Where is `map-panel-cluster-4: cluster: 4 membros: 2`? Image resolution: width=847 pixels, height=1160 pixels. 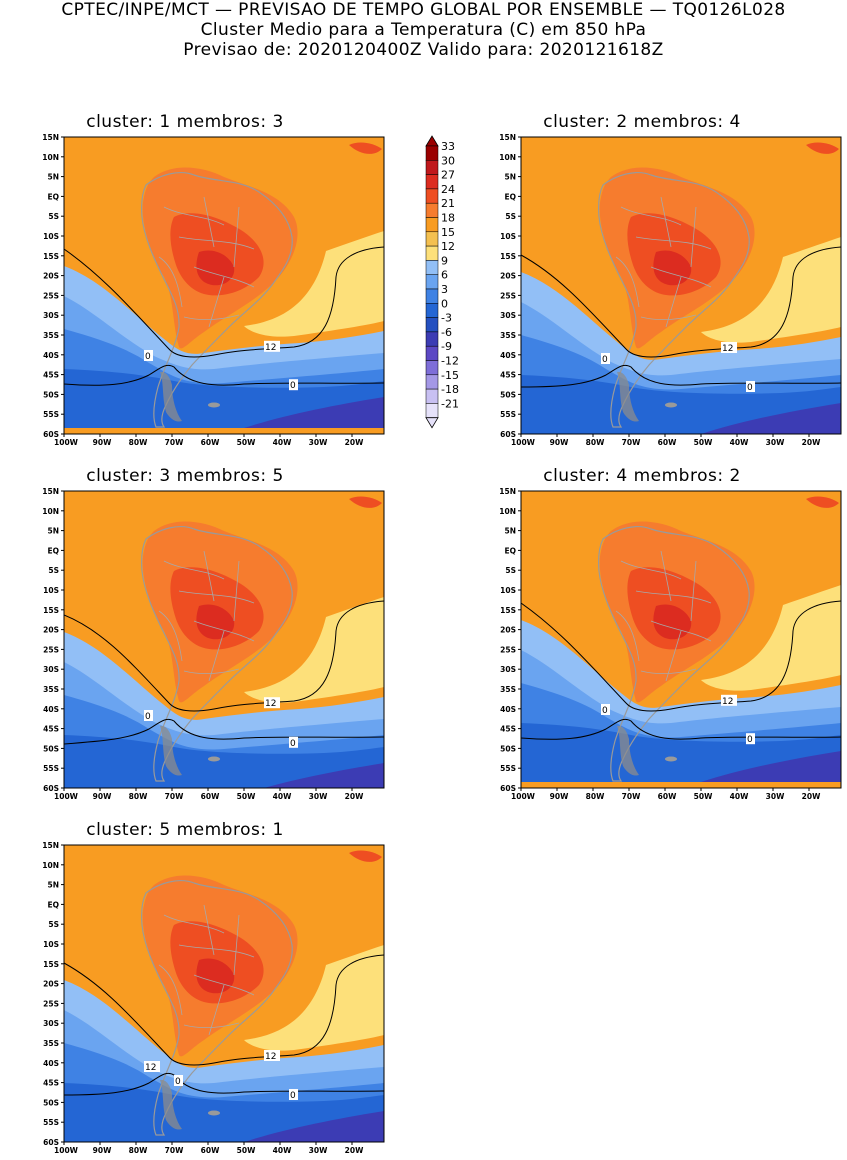 map-panel-cluster-4: cluster: 4 membros: 2 is located at coordinates (622, 636).